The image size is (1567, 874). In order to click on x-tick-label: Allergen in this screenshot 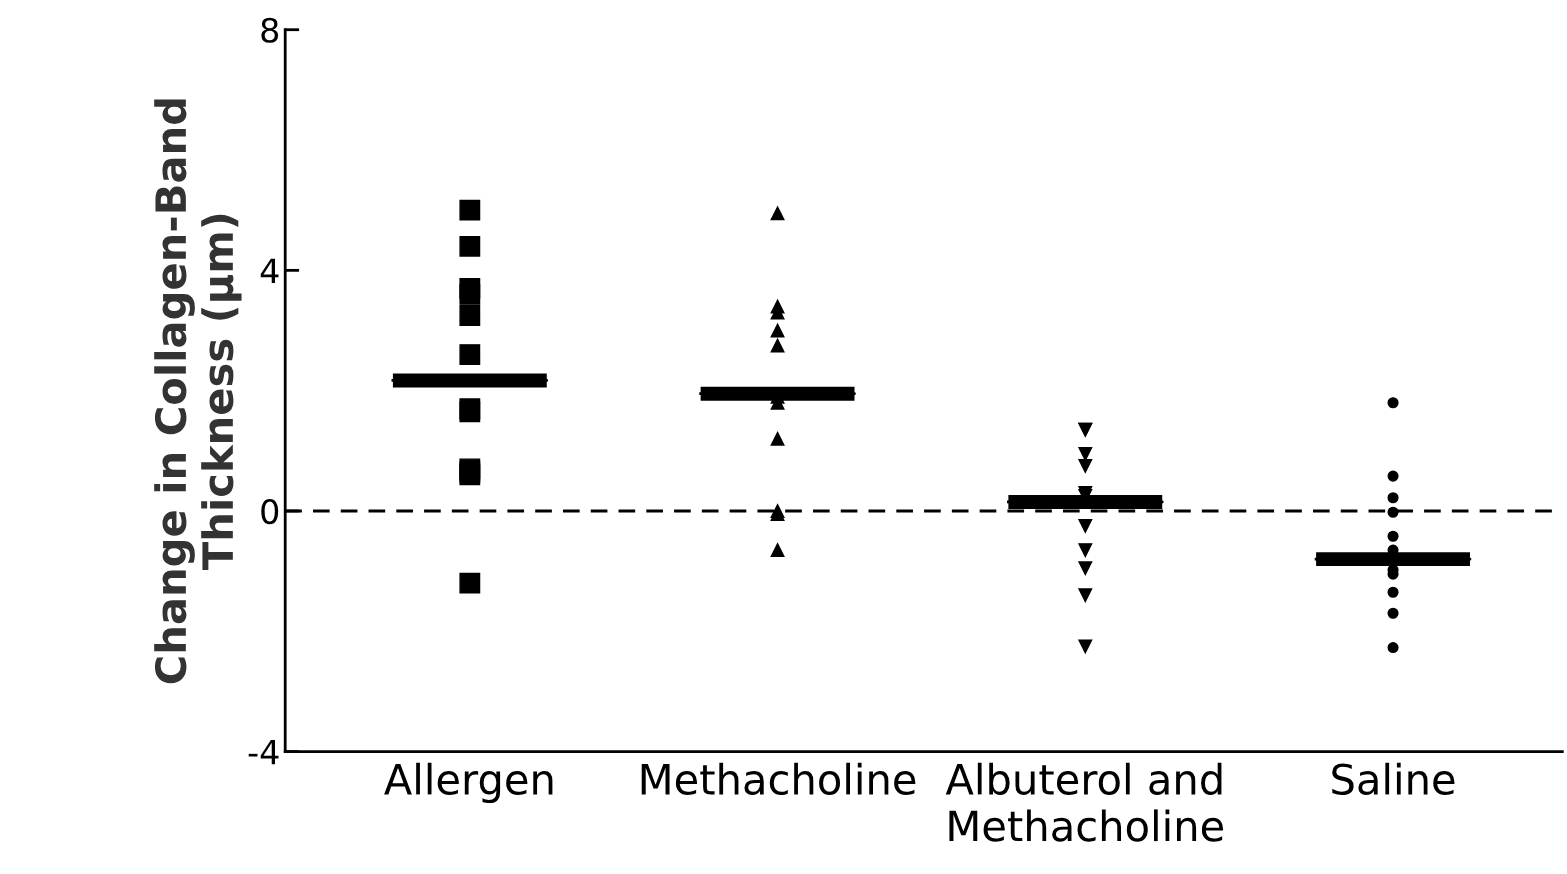, I will do `click(468, 783)`.